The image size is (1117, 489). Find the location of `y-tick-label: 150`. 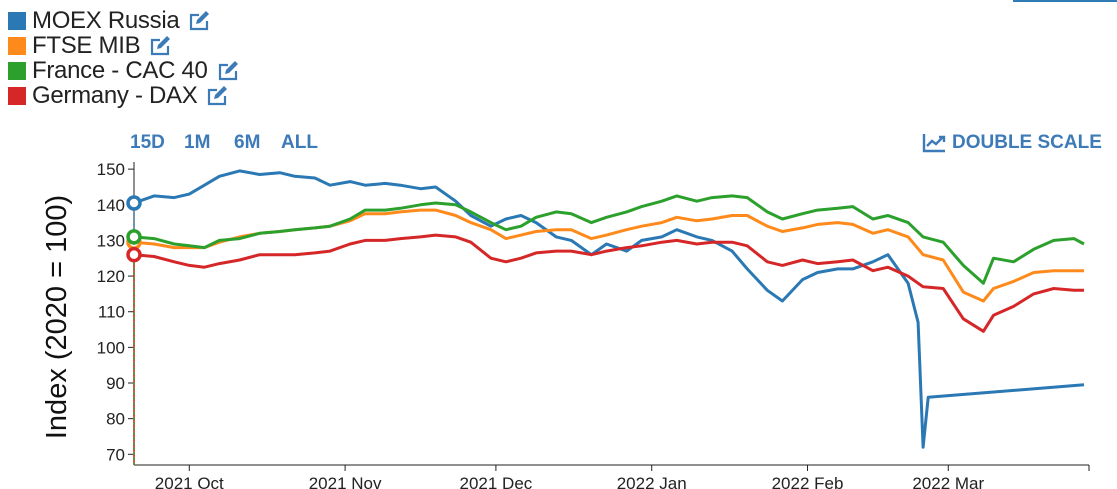

y-tick-label: 150 is located at coordinates (111, 169).